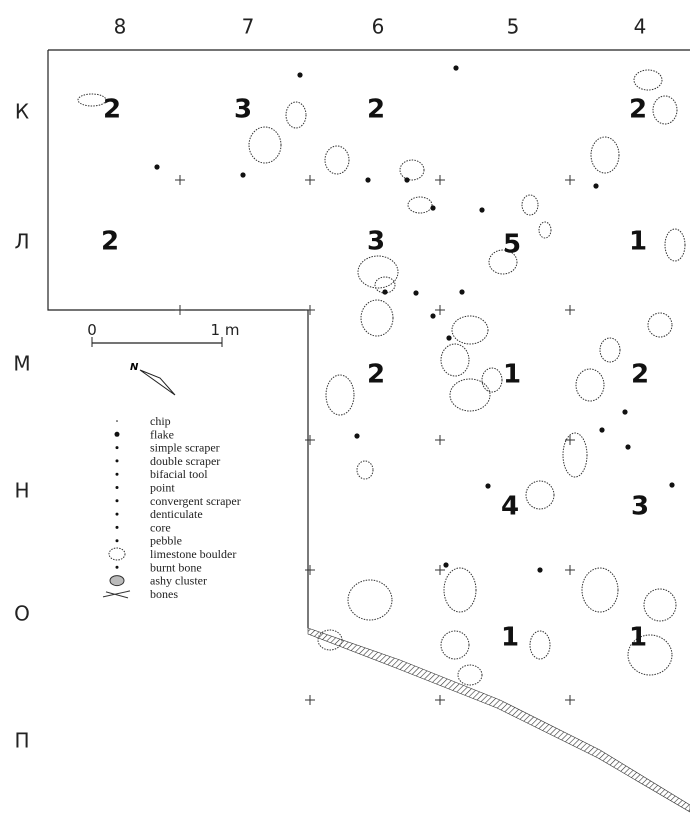 This screenshot has height=829, width=690. What do you see at coordinates (185, 461) in the screenshot?
I see `legend-label: double scraper` at bounding box center [185, 461].